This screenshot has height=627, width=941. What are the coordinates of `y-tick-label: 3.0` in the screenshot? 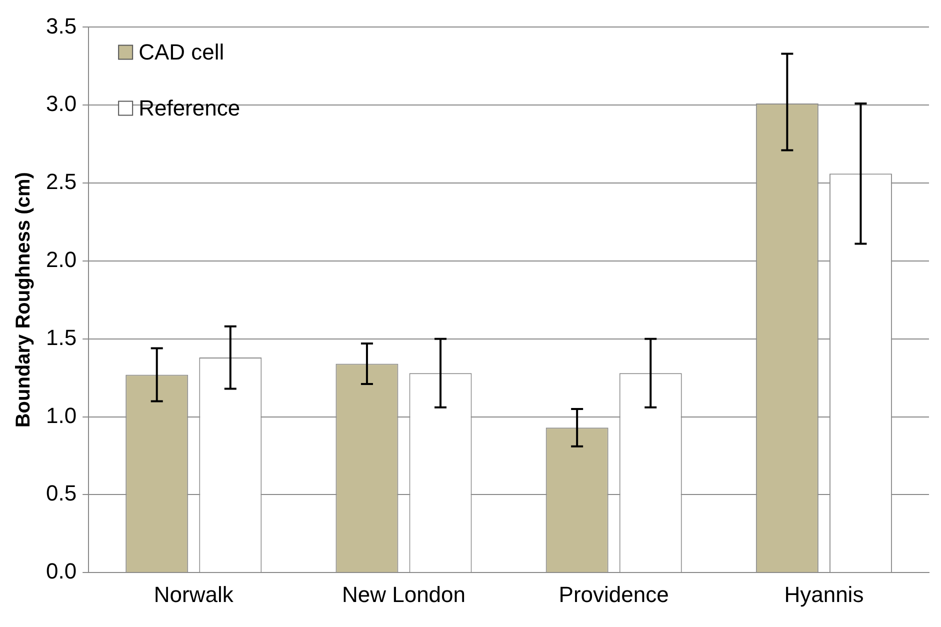 It's located at (61, 103).